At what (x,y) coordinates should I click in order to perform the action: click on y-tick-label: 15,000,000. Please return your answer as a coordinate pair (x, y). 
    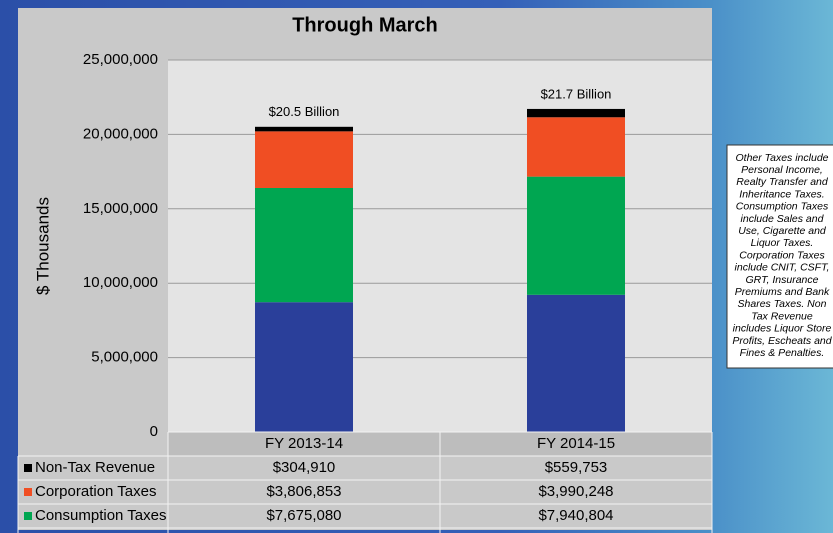
    Looking at the image, I should click on (120, 208).